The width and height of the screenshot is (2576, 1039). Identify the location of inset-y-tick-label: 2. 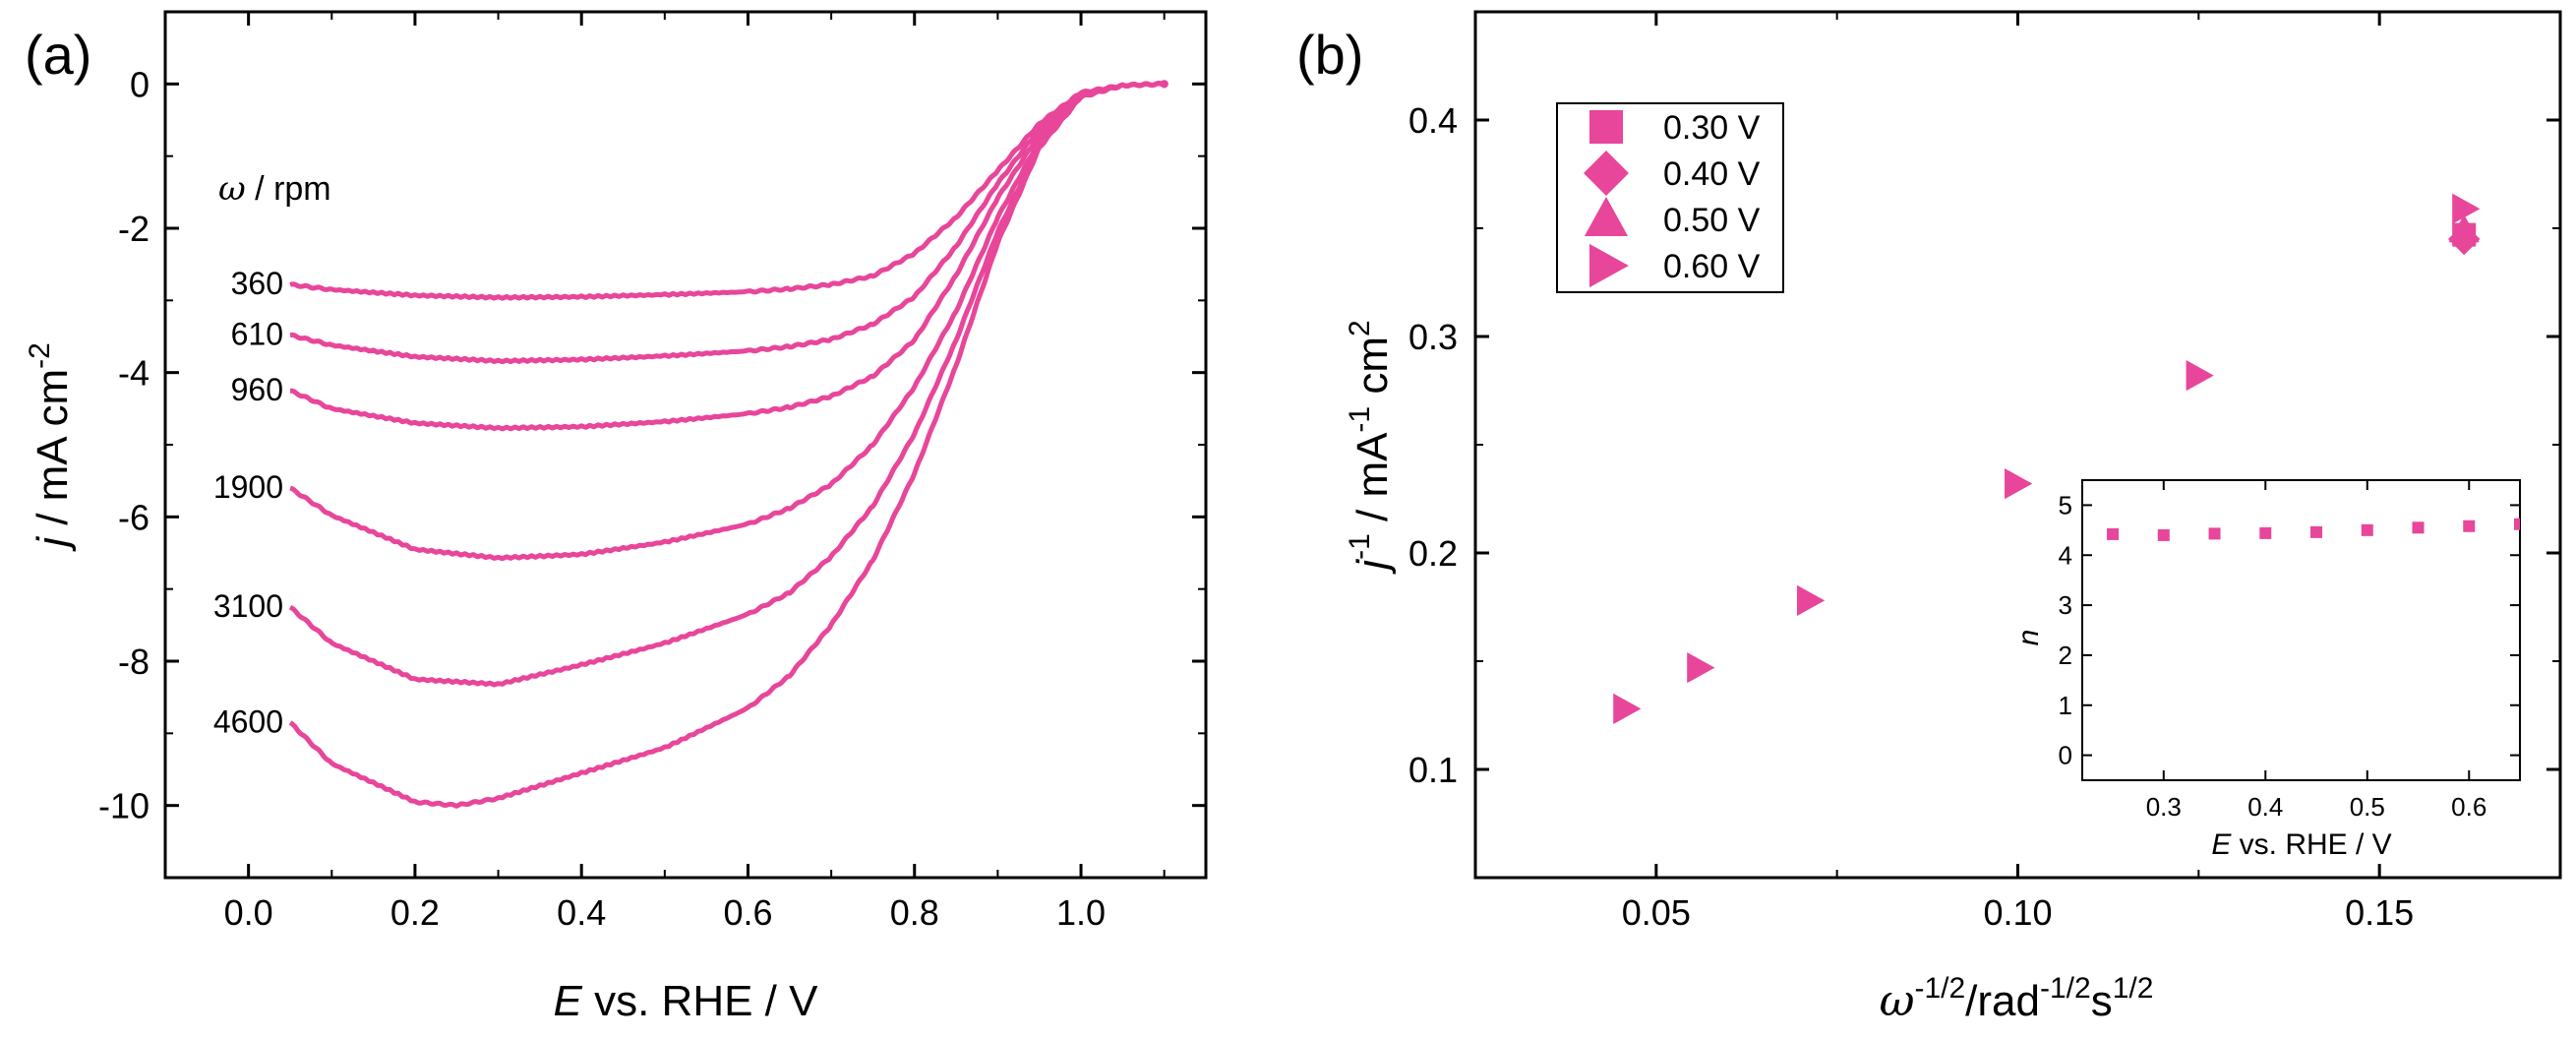
(2065, 655).